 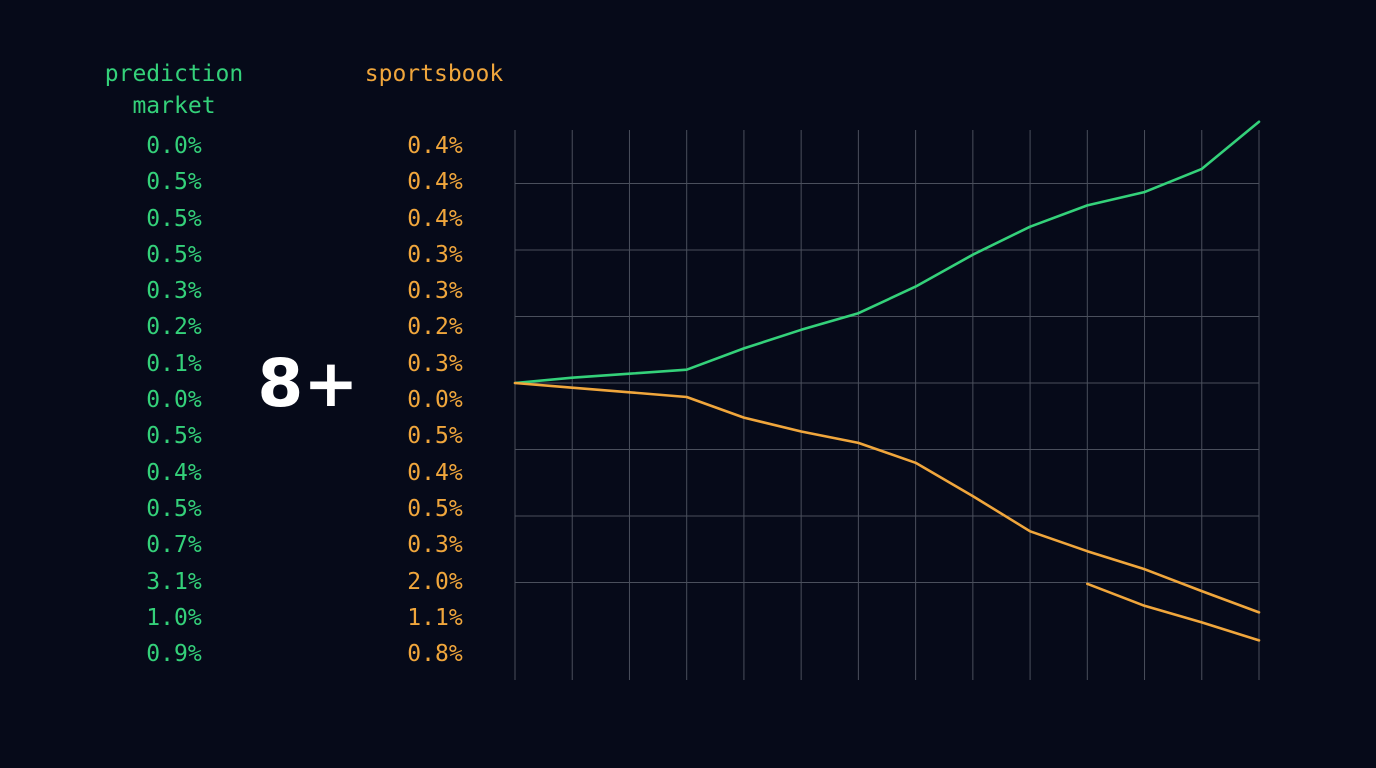 What do you see at coordinates (174, 291) in the screenshot?
I see `prediction-market-value: 0.3%` at bounding box center [174, 291].